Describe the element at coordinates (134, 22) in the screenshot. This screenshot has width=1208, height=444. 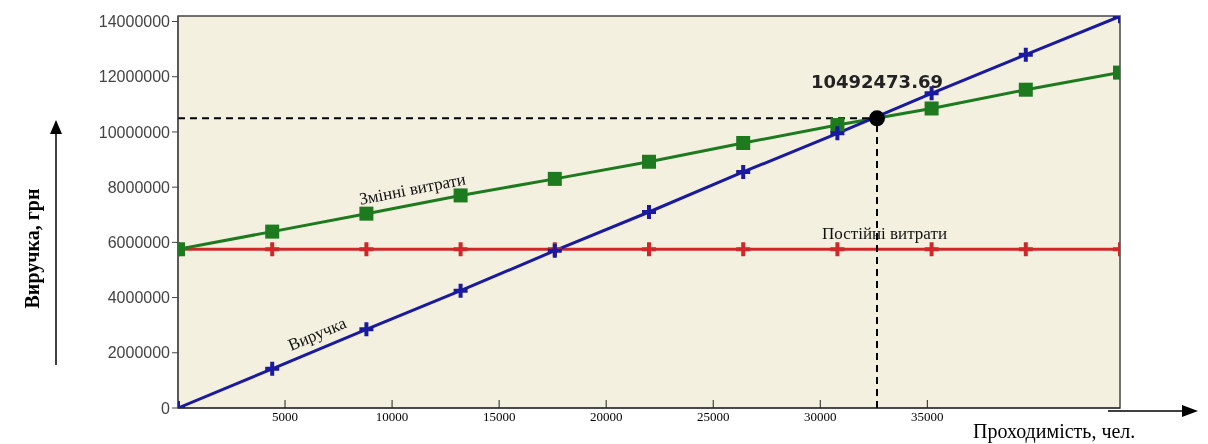
I see `y-tick-label: 14000000` at that location.